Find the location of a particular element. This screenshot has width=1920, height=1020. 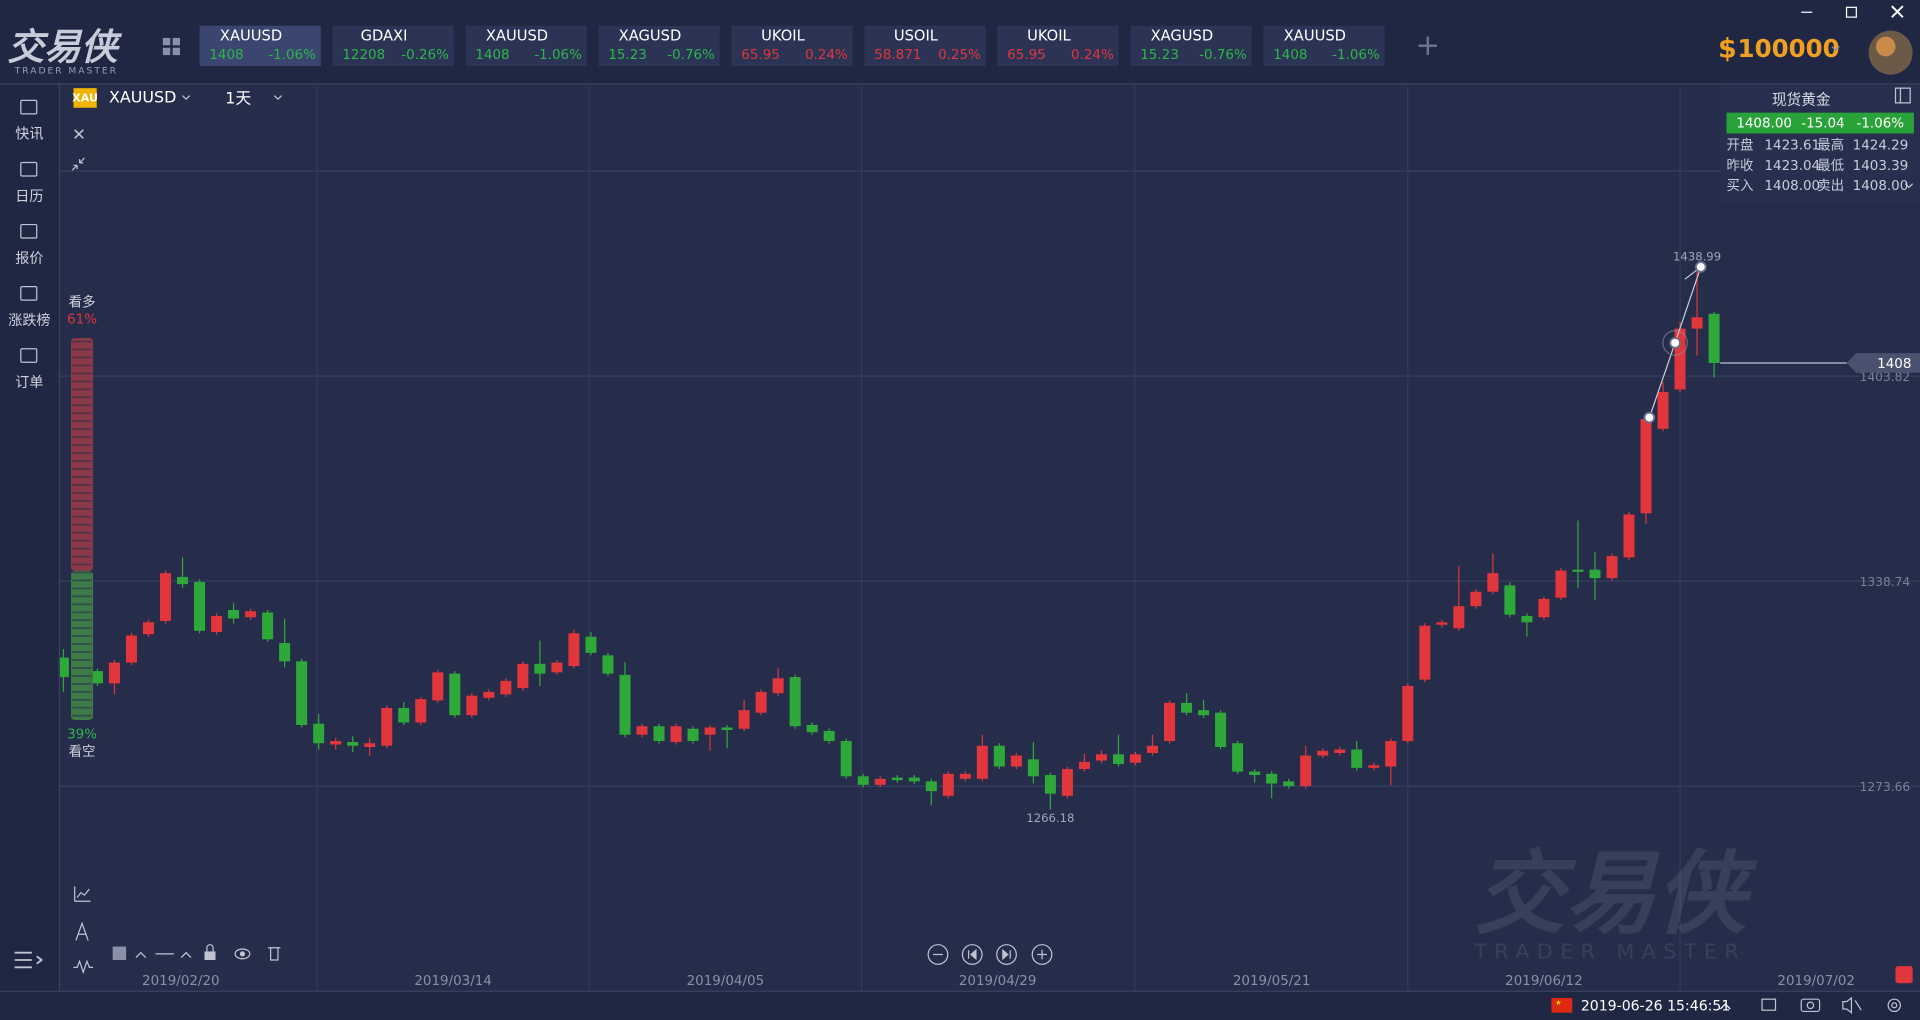

avatar-detail is located at coordinates (1885, 46).